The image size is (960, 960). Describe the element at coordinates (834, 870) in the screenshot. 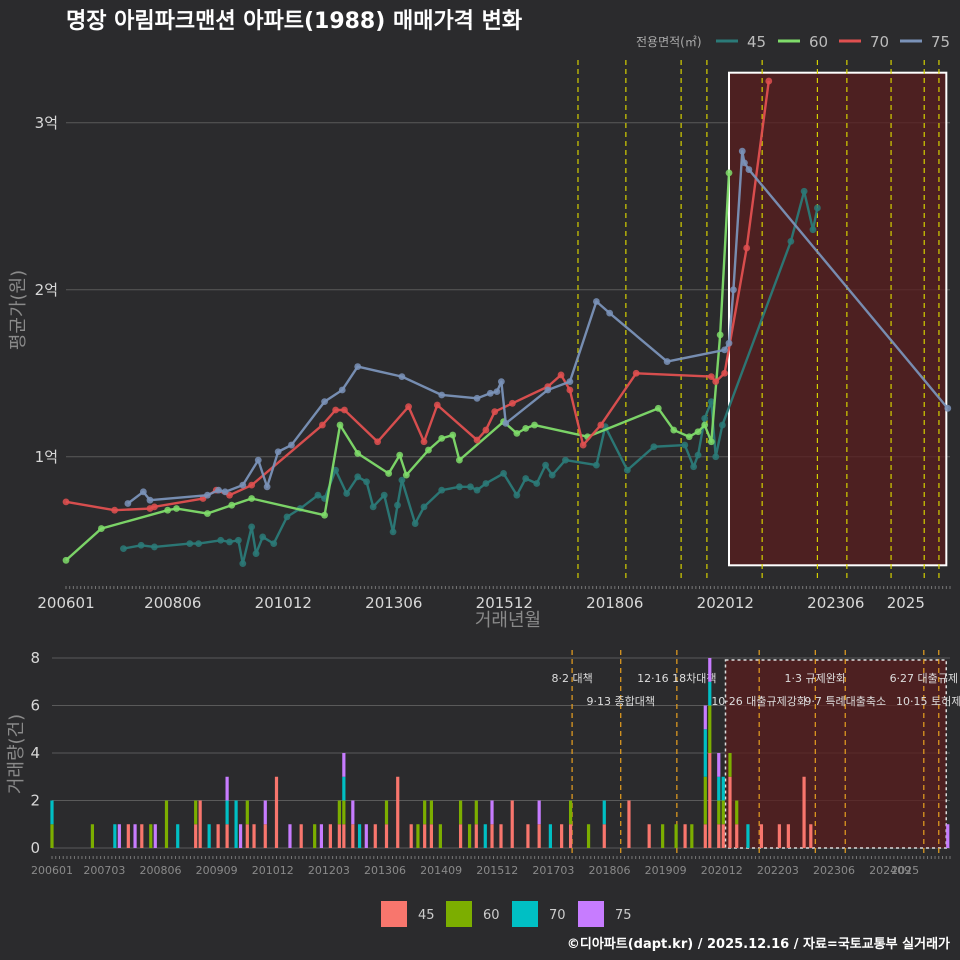

I see `bottom-x-tick-label: 202306` at that location.